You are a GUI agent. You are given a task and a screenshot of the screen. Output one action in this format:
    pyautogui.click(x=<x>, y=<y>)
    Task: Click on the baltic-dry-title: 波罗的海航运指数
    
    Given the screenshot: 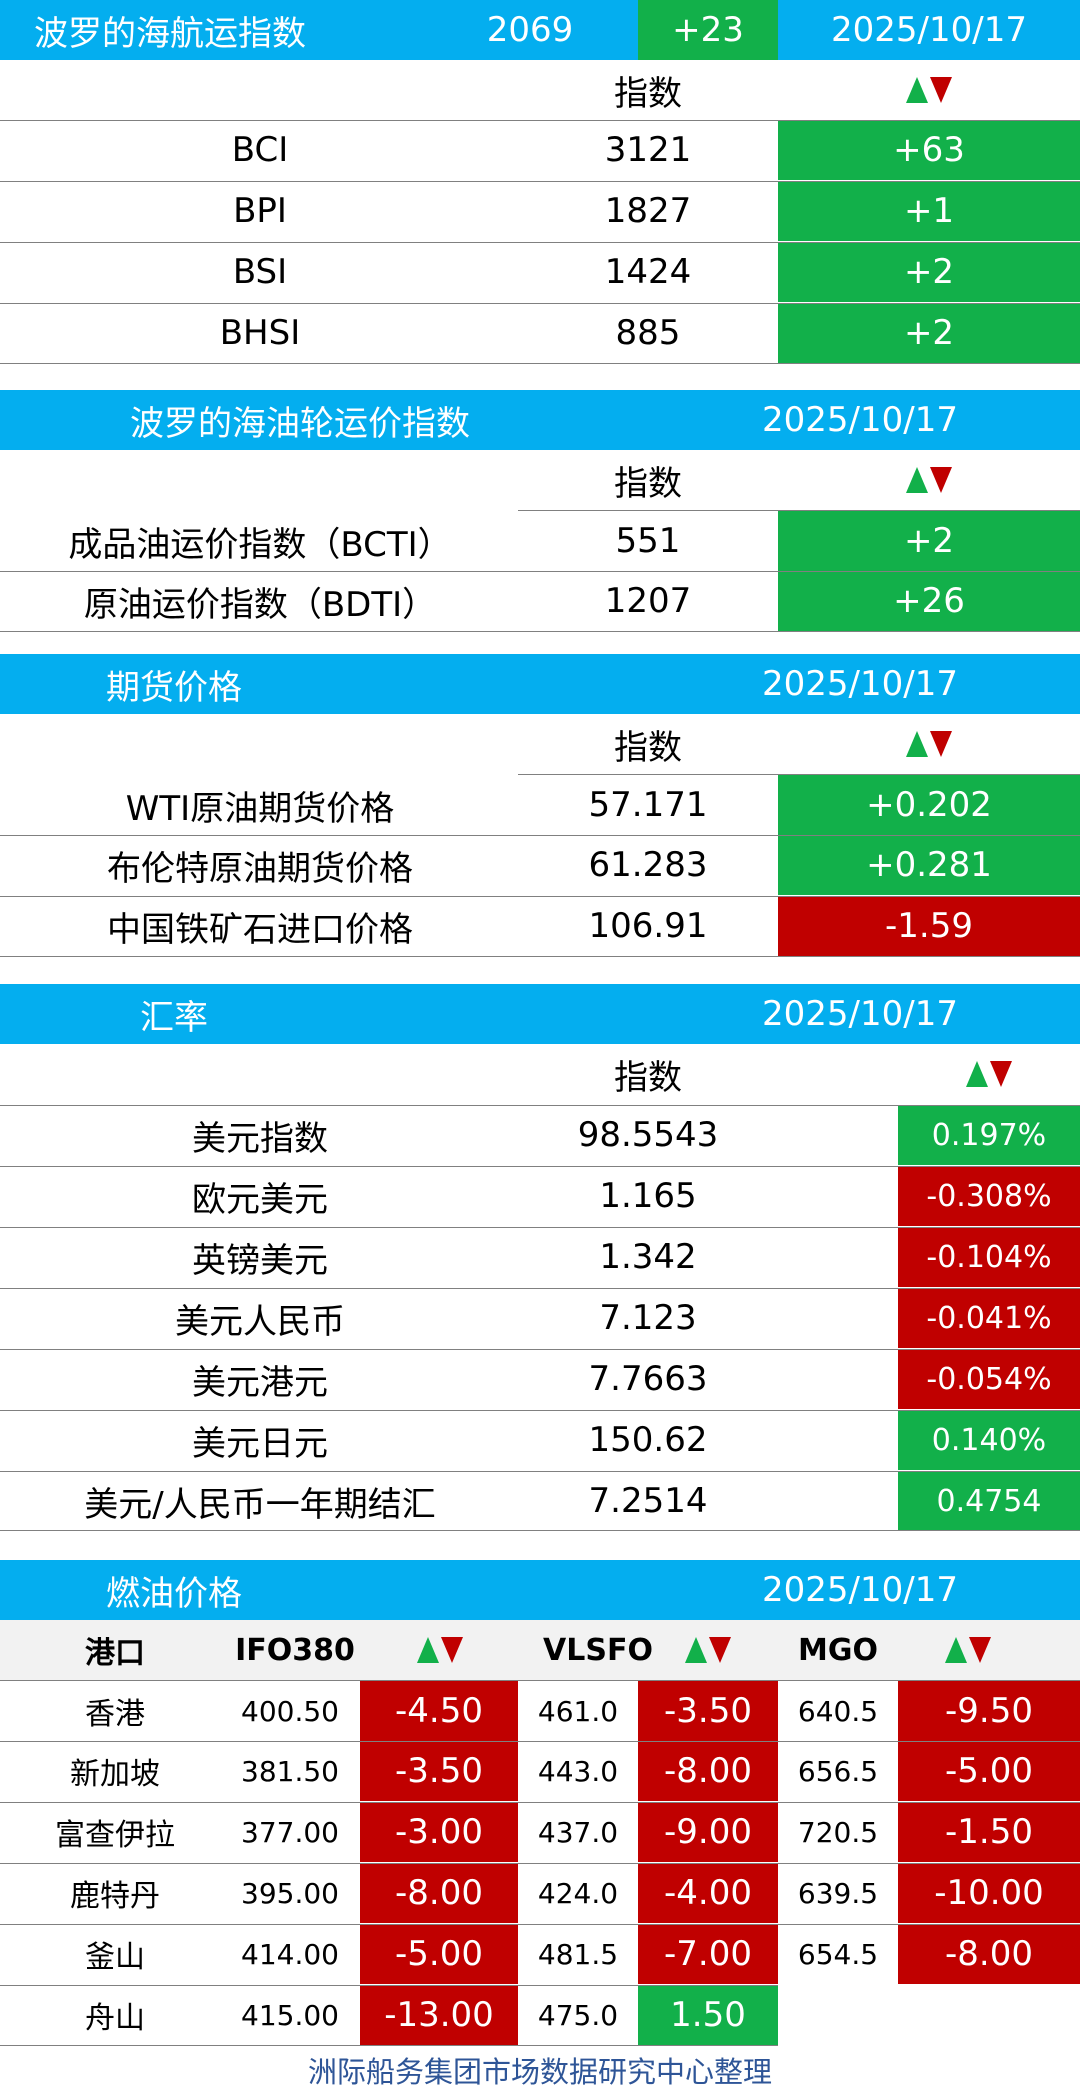 What is the action you would take?
    pyautogui.click(x=170, y=33)
    